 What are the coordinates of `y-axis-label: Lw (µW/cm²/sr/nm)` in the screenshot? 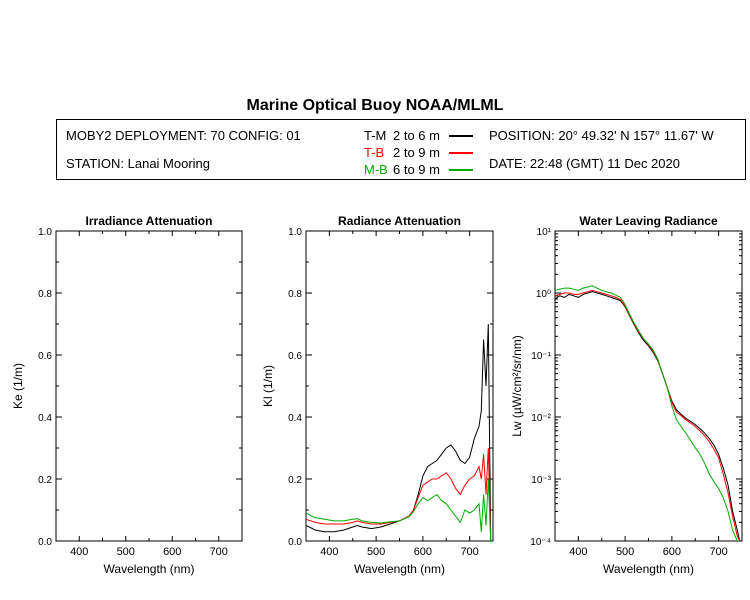 It's located at (517, 386).